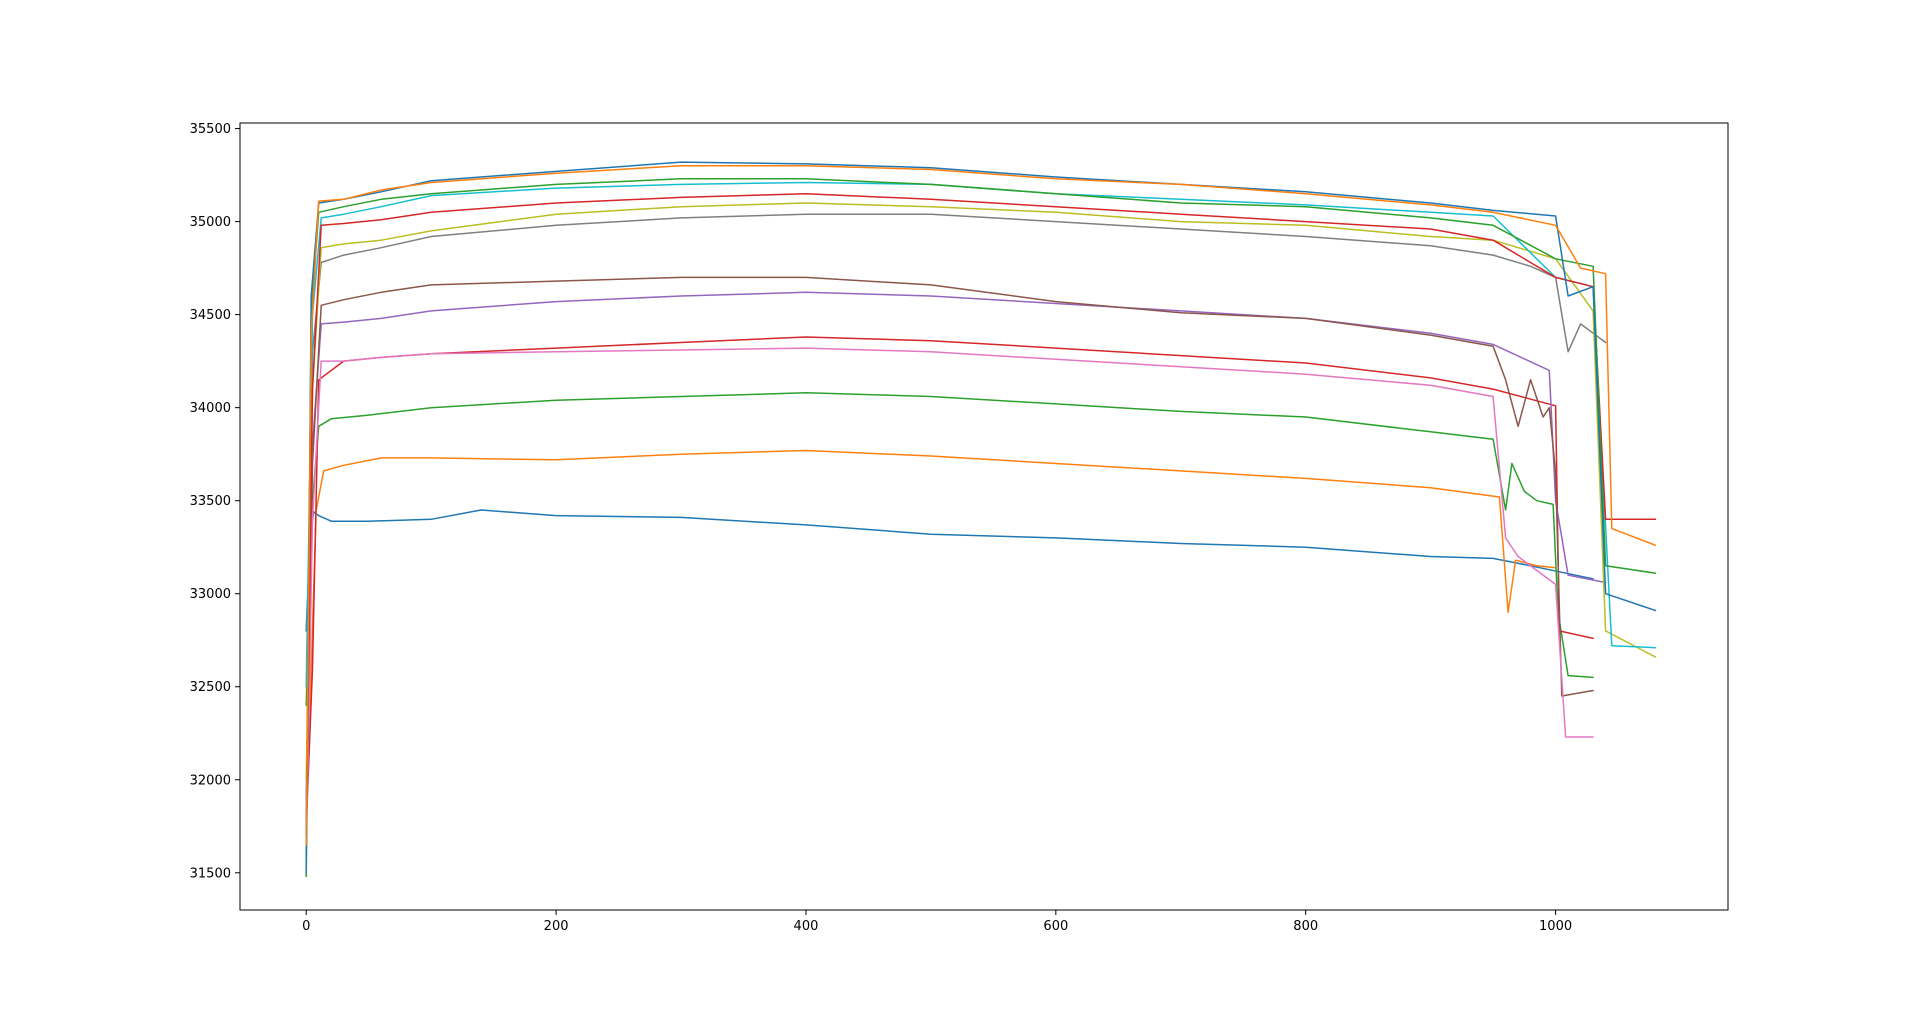  Describe the element at coordinates (210, 129) in the screenshot. I see `y-tick-label: 35500` at that location.